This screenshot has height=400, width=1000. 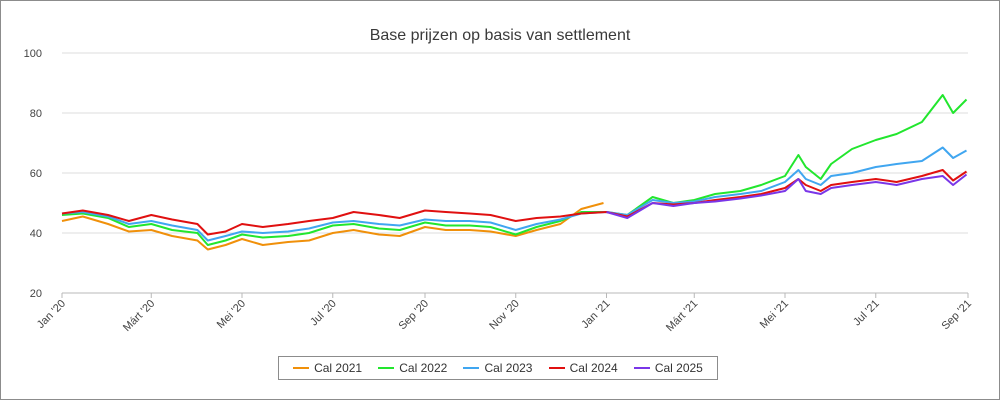 I want to click on legend-item-cal-2025: Cal 2025, so click(x=668, y=368).